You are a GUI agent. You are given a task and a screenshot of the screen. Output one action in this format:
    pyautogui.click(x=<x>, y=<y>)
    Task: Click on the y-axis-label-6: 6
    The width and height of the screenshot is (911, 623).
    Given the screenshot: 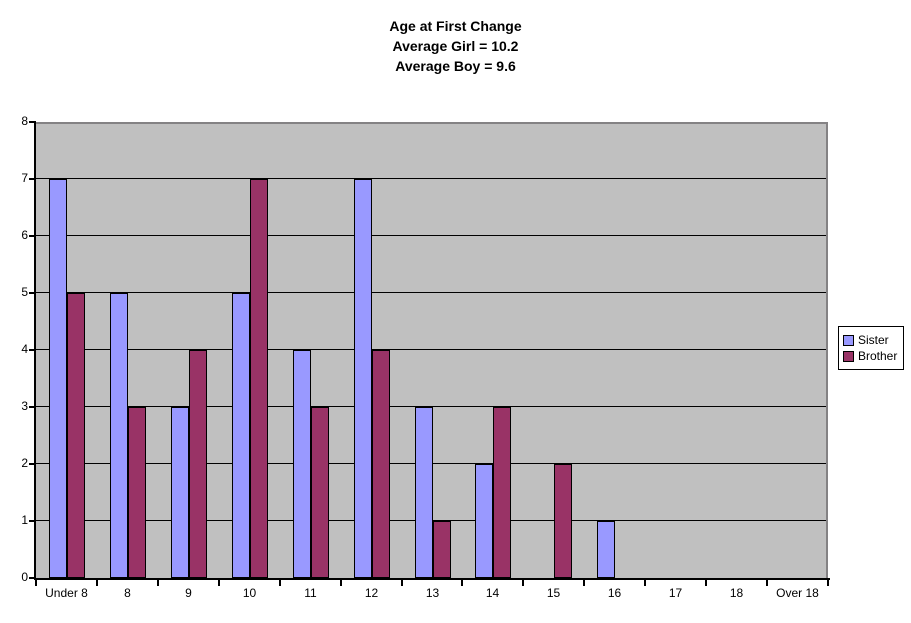 What is the action you would take?
    pyautogui.click(x=24, y=235)
    